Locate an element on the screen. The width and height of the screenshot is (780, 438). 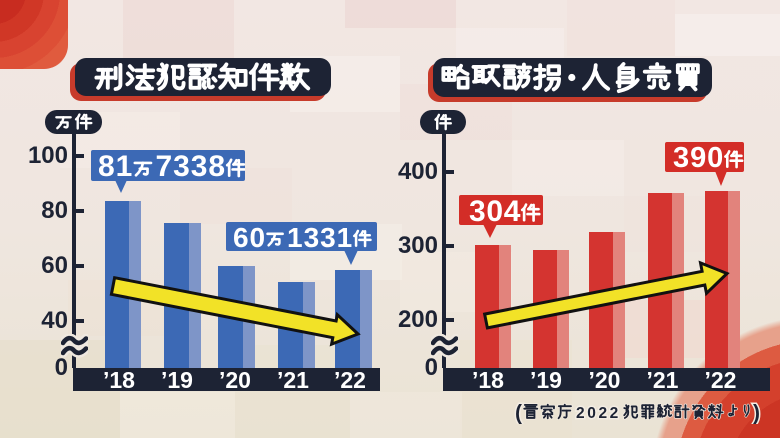
svg-text: 6 is located at coordinates (241, 236).